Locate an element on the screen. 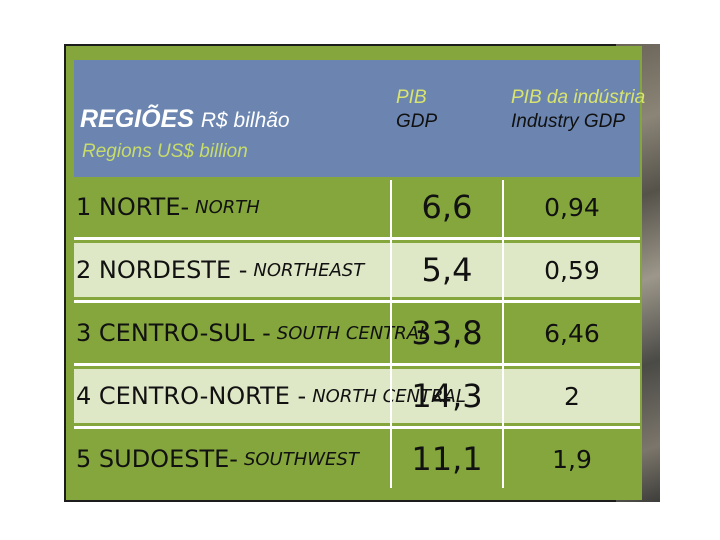  row-industry-gdp: 0,59 is located at coordinates (572, 270).